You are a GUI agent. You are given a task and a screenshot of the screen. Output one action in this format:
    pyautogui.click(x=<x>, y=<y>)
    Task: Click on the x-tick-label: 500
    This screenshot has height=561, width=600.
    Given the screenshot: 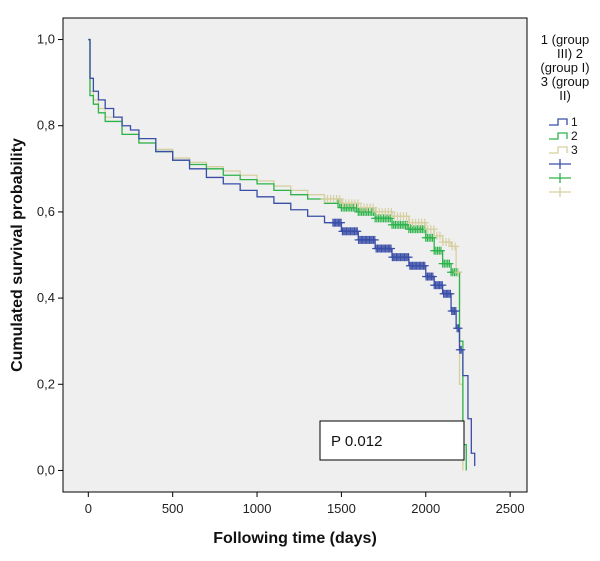 What is the action you would take?
    pyautogui.click(x=173, y=508)
    